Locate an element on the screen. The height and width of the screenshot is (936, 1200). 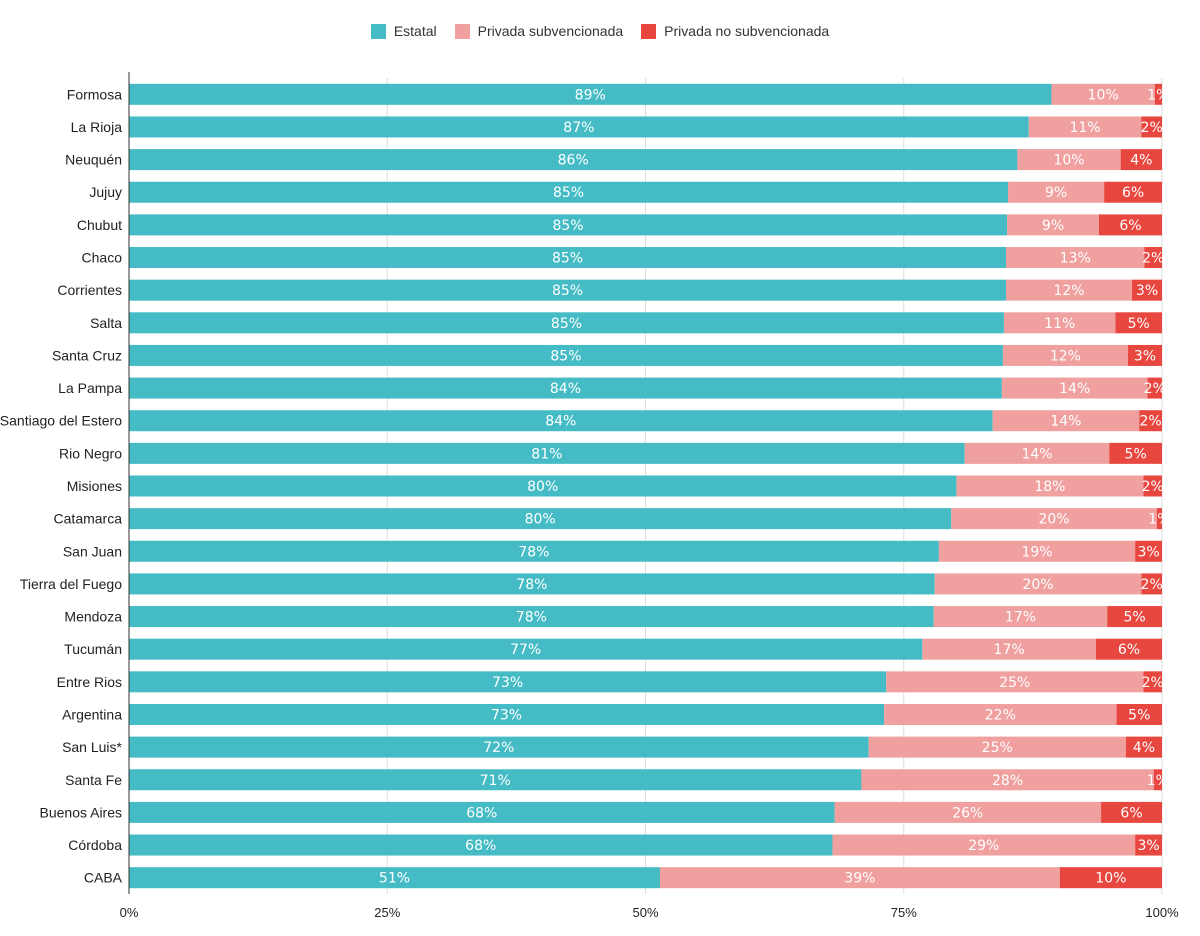
category-label: Chubut is located at coordinates (99, 225).